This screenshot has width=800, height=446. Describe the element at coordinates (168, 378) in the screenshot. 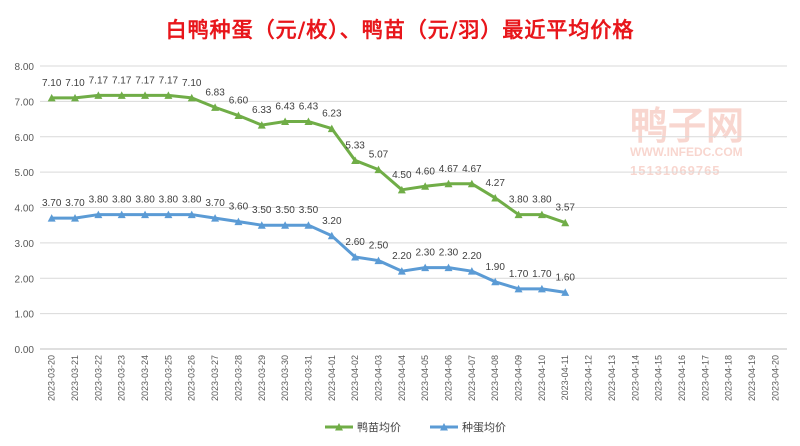

I see `x-tick-label: 2023-03-25` at that location.